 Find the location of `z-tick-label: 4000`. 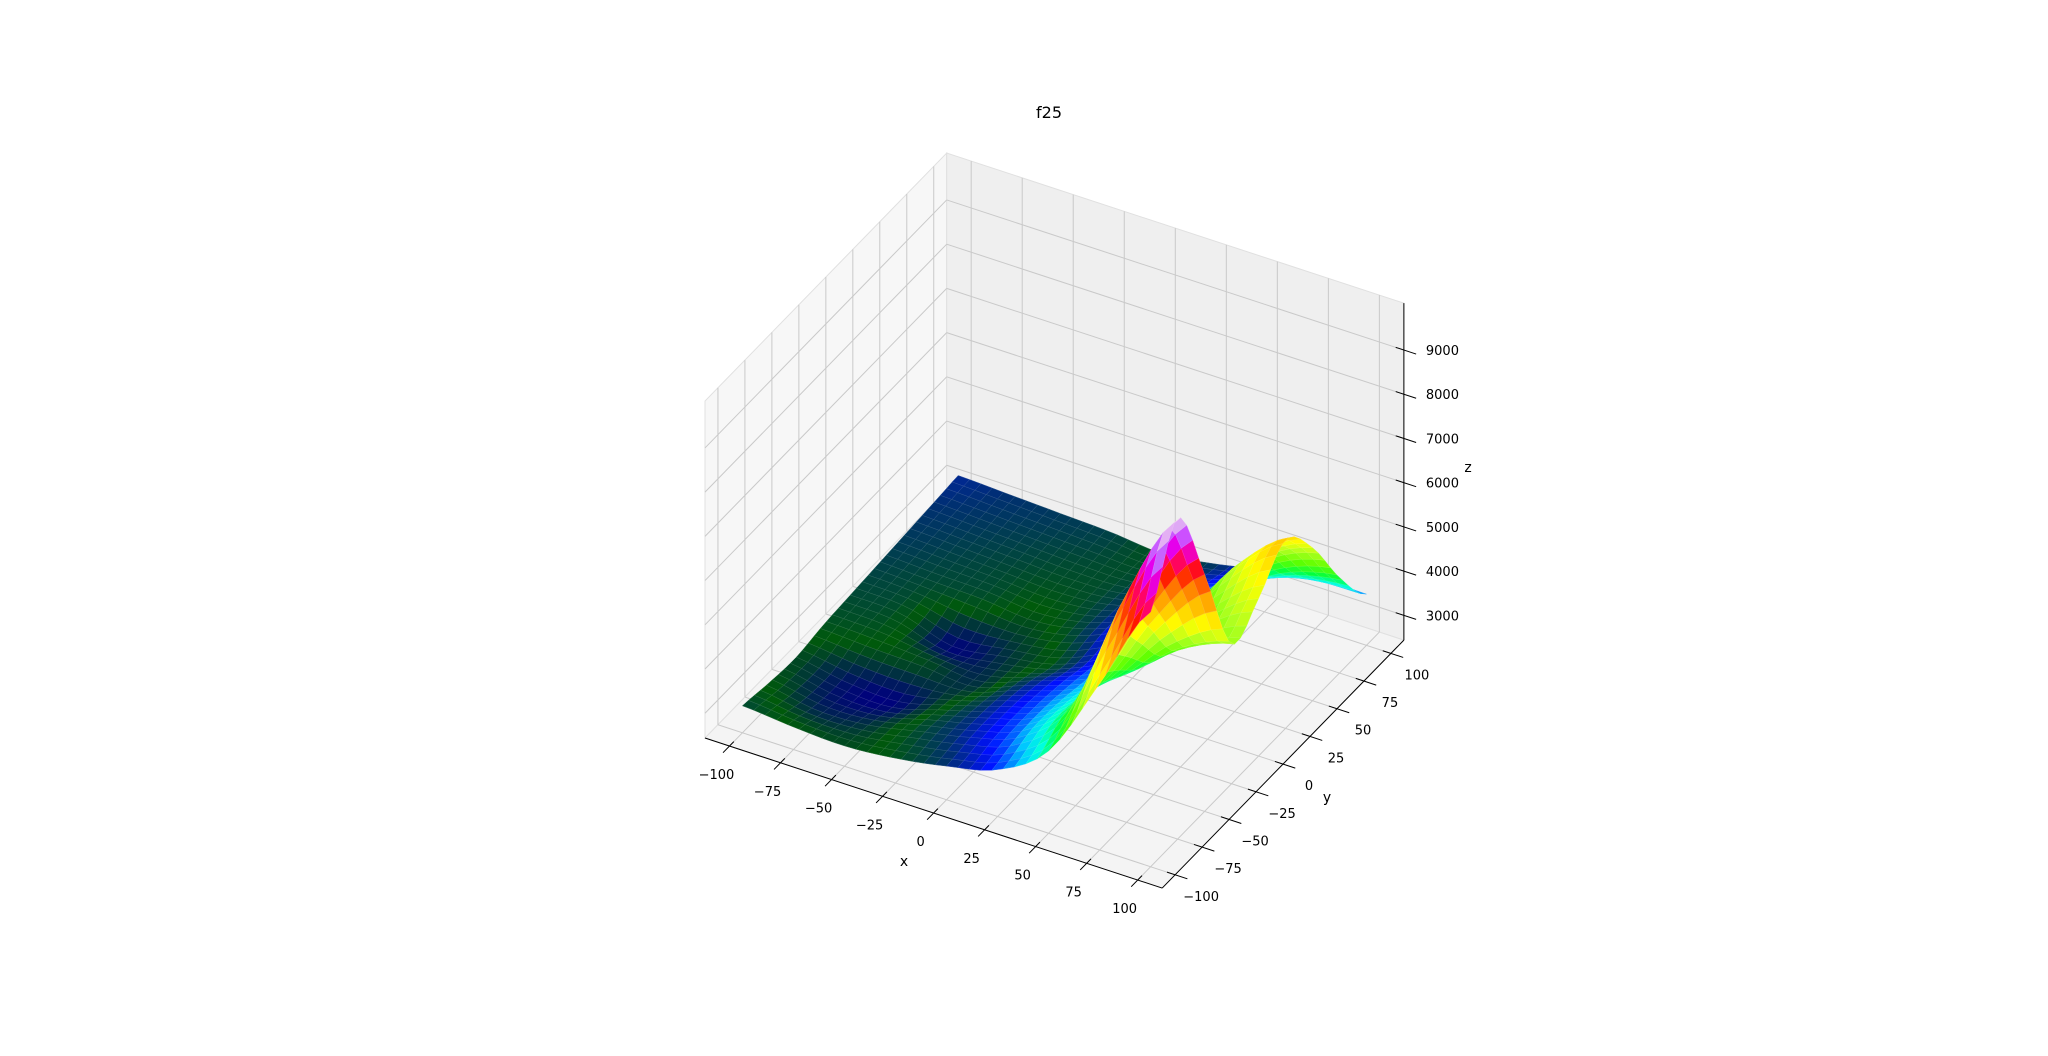

z-tick-label: 4000 is located at coordinates (1442, 572).